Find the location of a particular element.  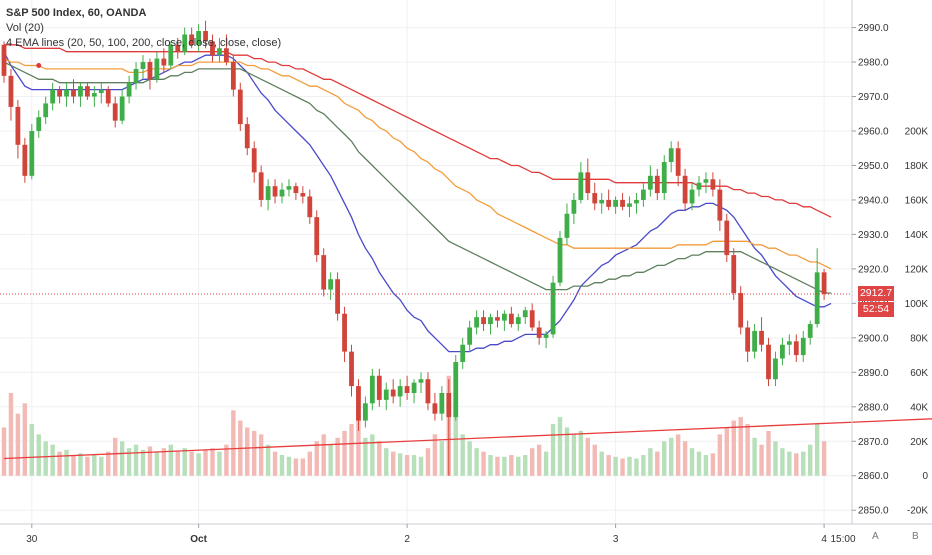

auto-scale-button: A is located at coordinates (875, 536).